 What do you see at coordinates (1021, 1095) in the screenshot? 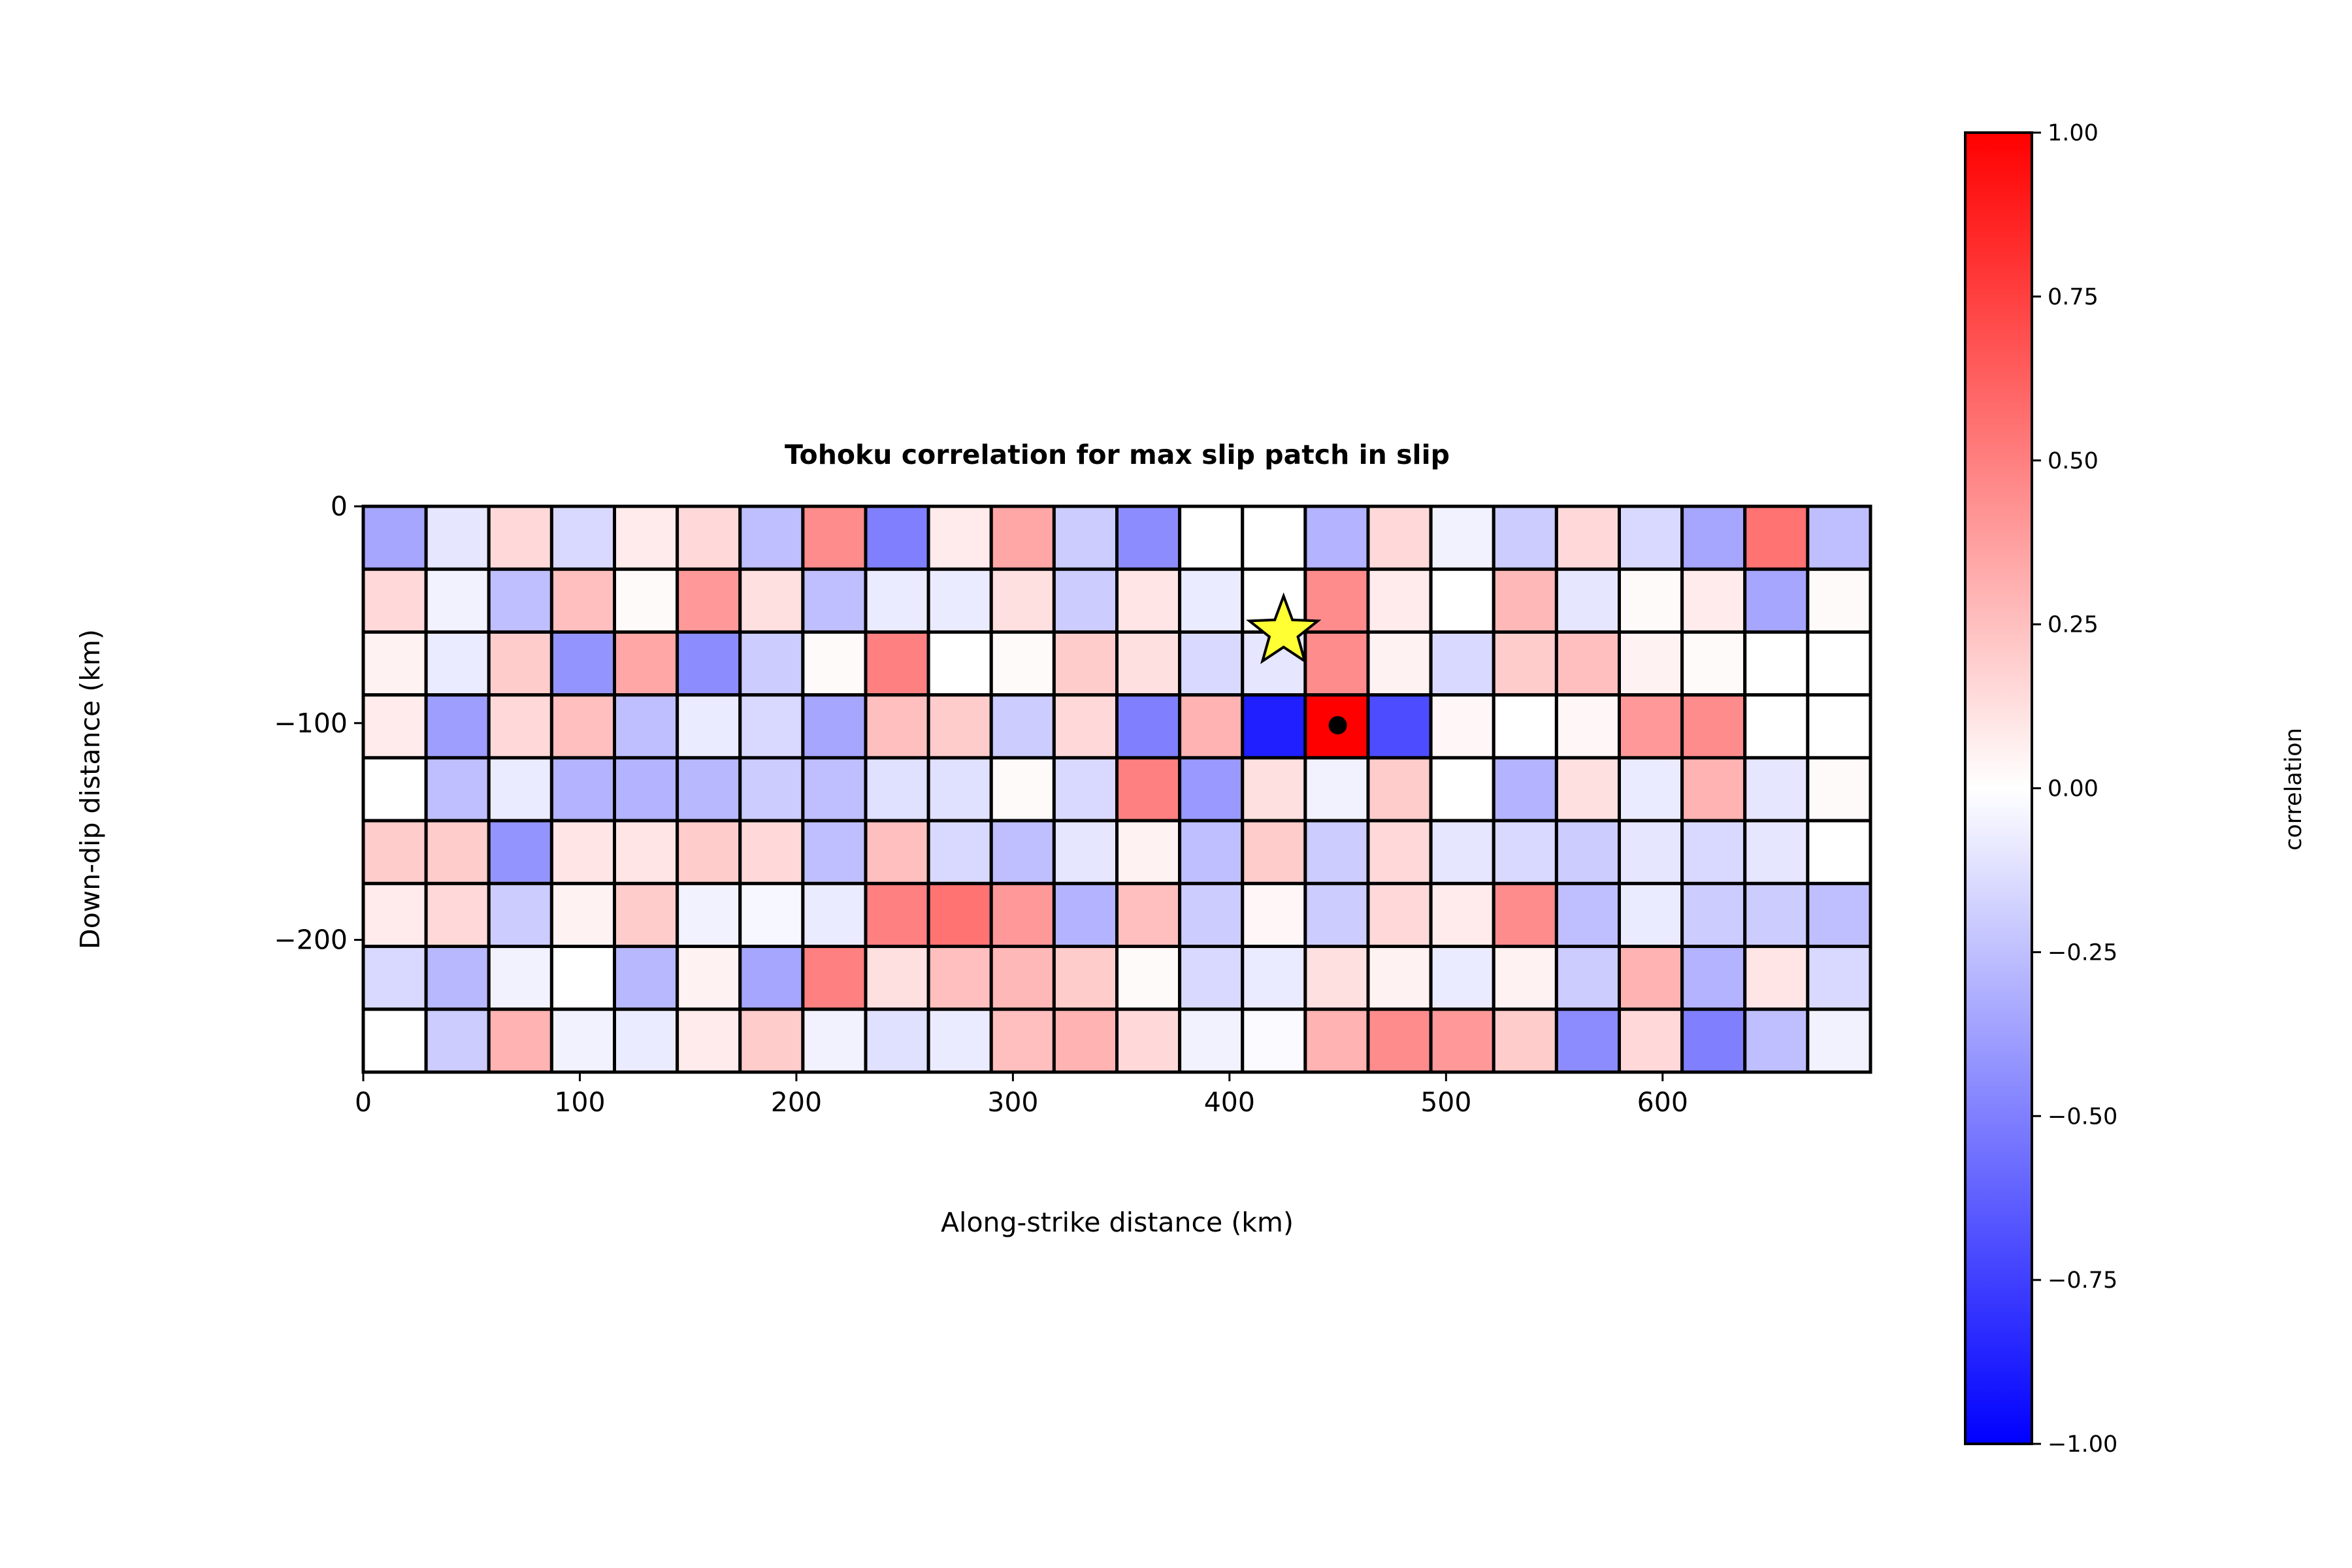
I see `x-axis-ticks: 0 100 200 300 400 500 600` at bounding box center [1021, 1095].